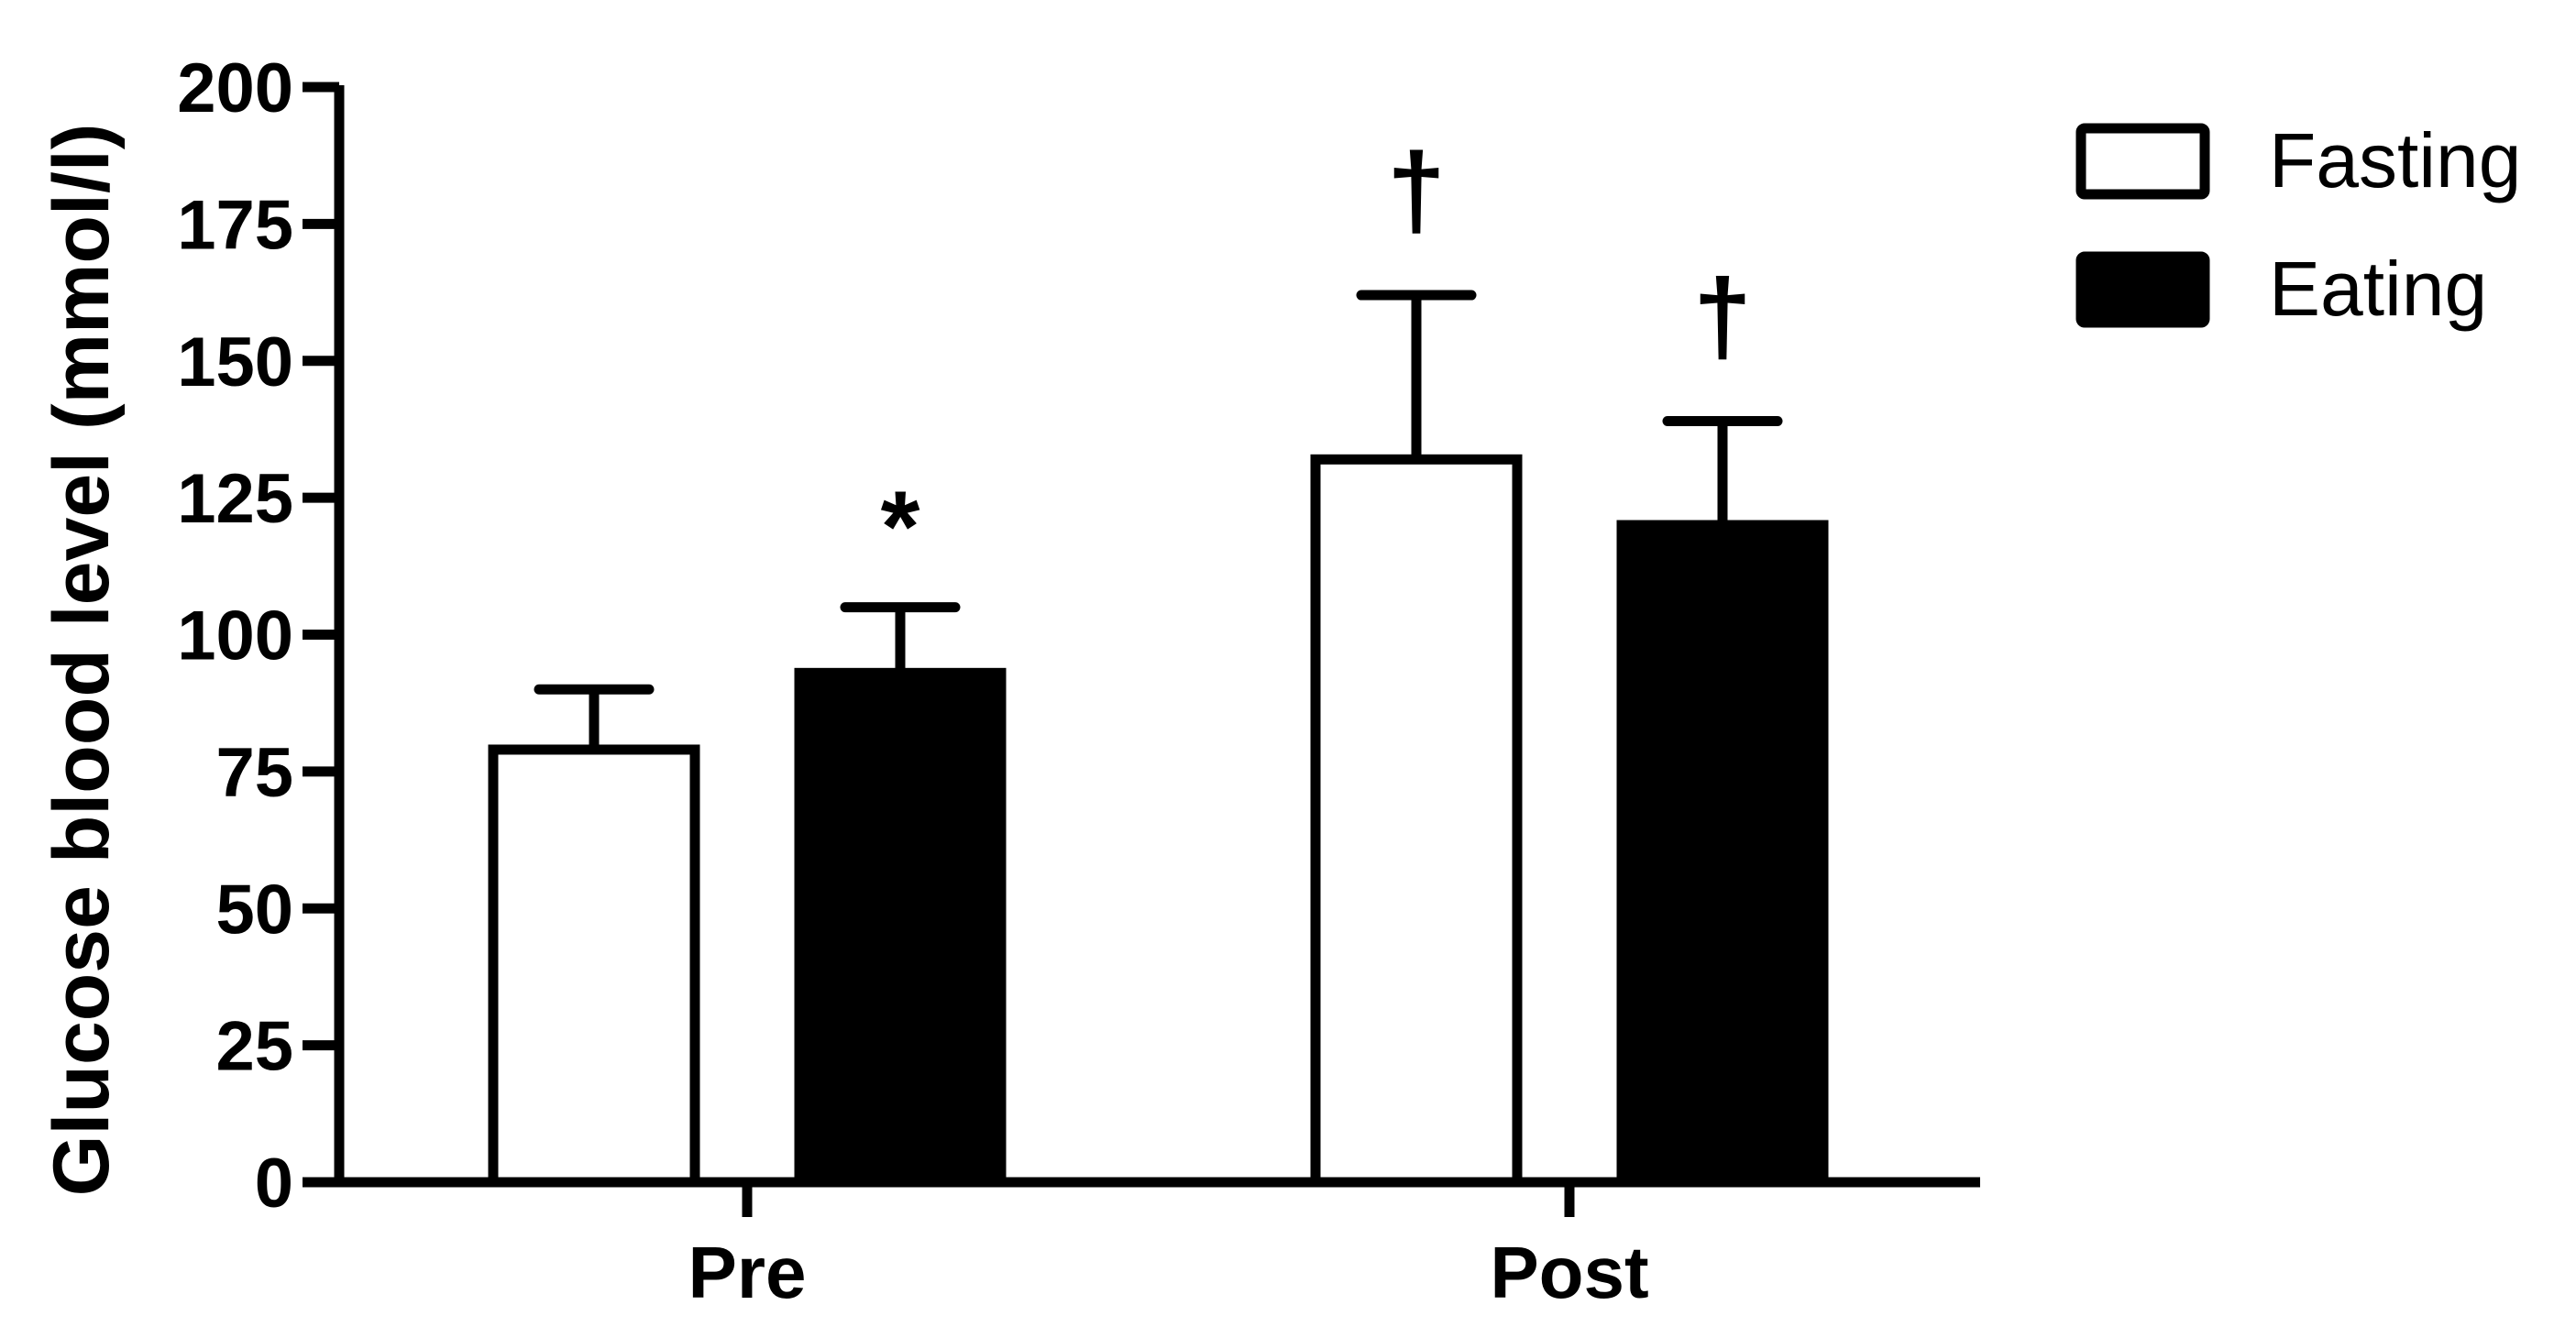  I want to click on chart-legend: Fasting Eating, so click(2298, 224).